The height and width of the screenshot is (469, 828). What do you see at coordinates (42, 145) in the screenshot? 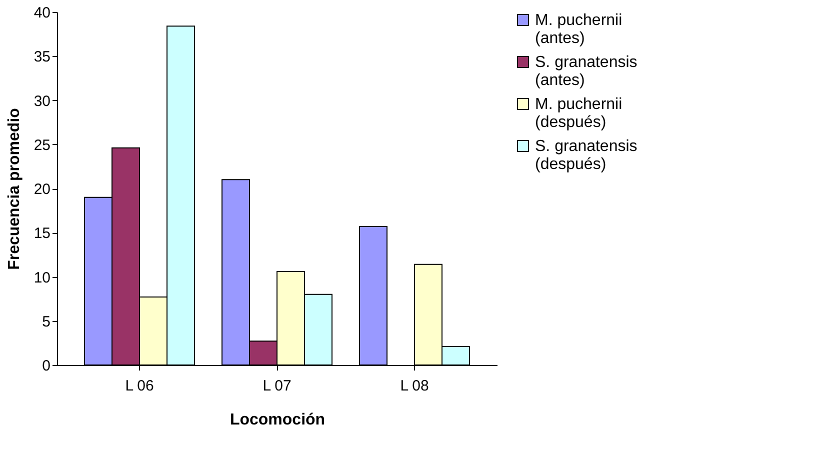
I see `y-tick-label: 25` at bounding box center [42, 145].